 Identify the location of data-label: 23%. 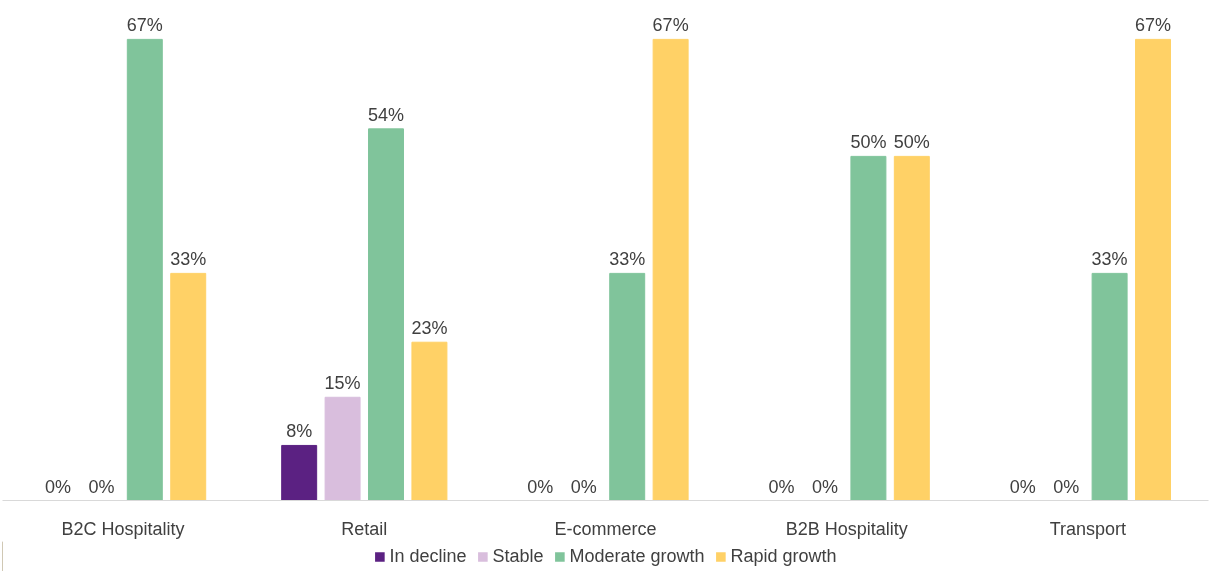
(429, 328).